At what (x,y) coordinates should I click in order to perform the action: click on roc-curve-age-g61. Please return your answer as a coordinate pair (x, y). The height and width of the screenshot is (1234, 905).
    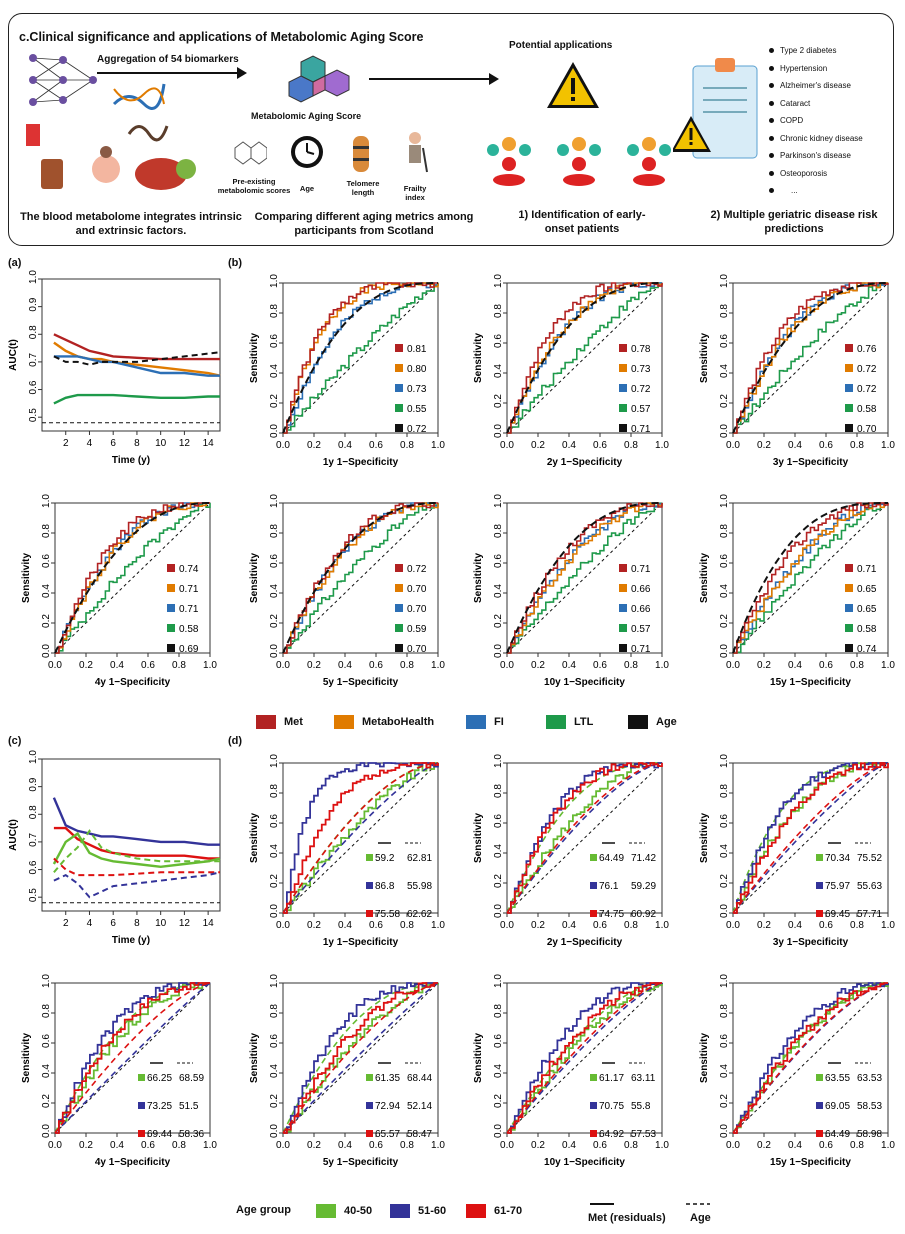
    Looking at the image, I should click on (584, 1058).